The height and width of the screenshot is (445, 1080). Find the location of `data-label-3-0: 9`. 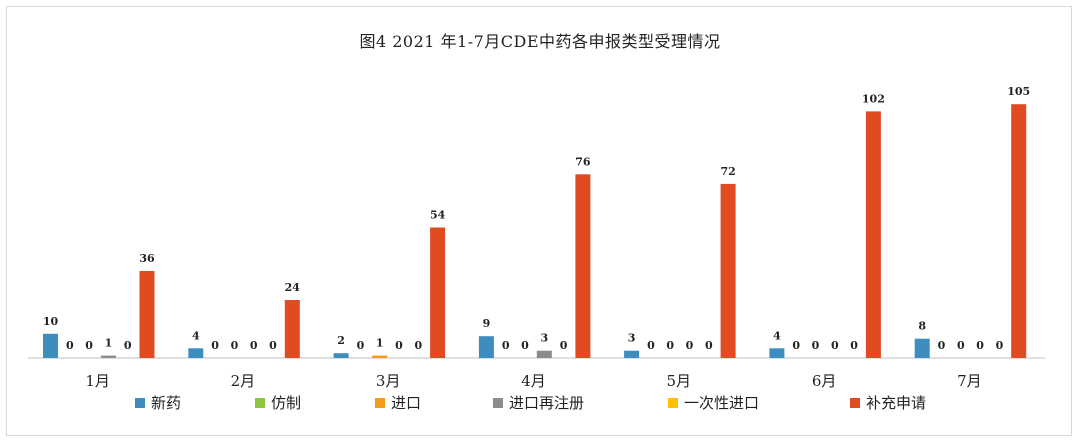

data-label-3-0: 9 is located at coordinates (487, 323).